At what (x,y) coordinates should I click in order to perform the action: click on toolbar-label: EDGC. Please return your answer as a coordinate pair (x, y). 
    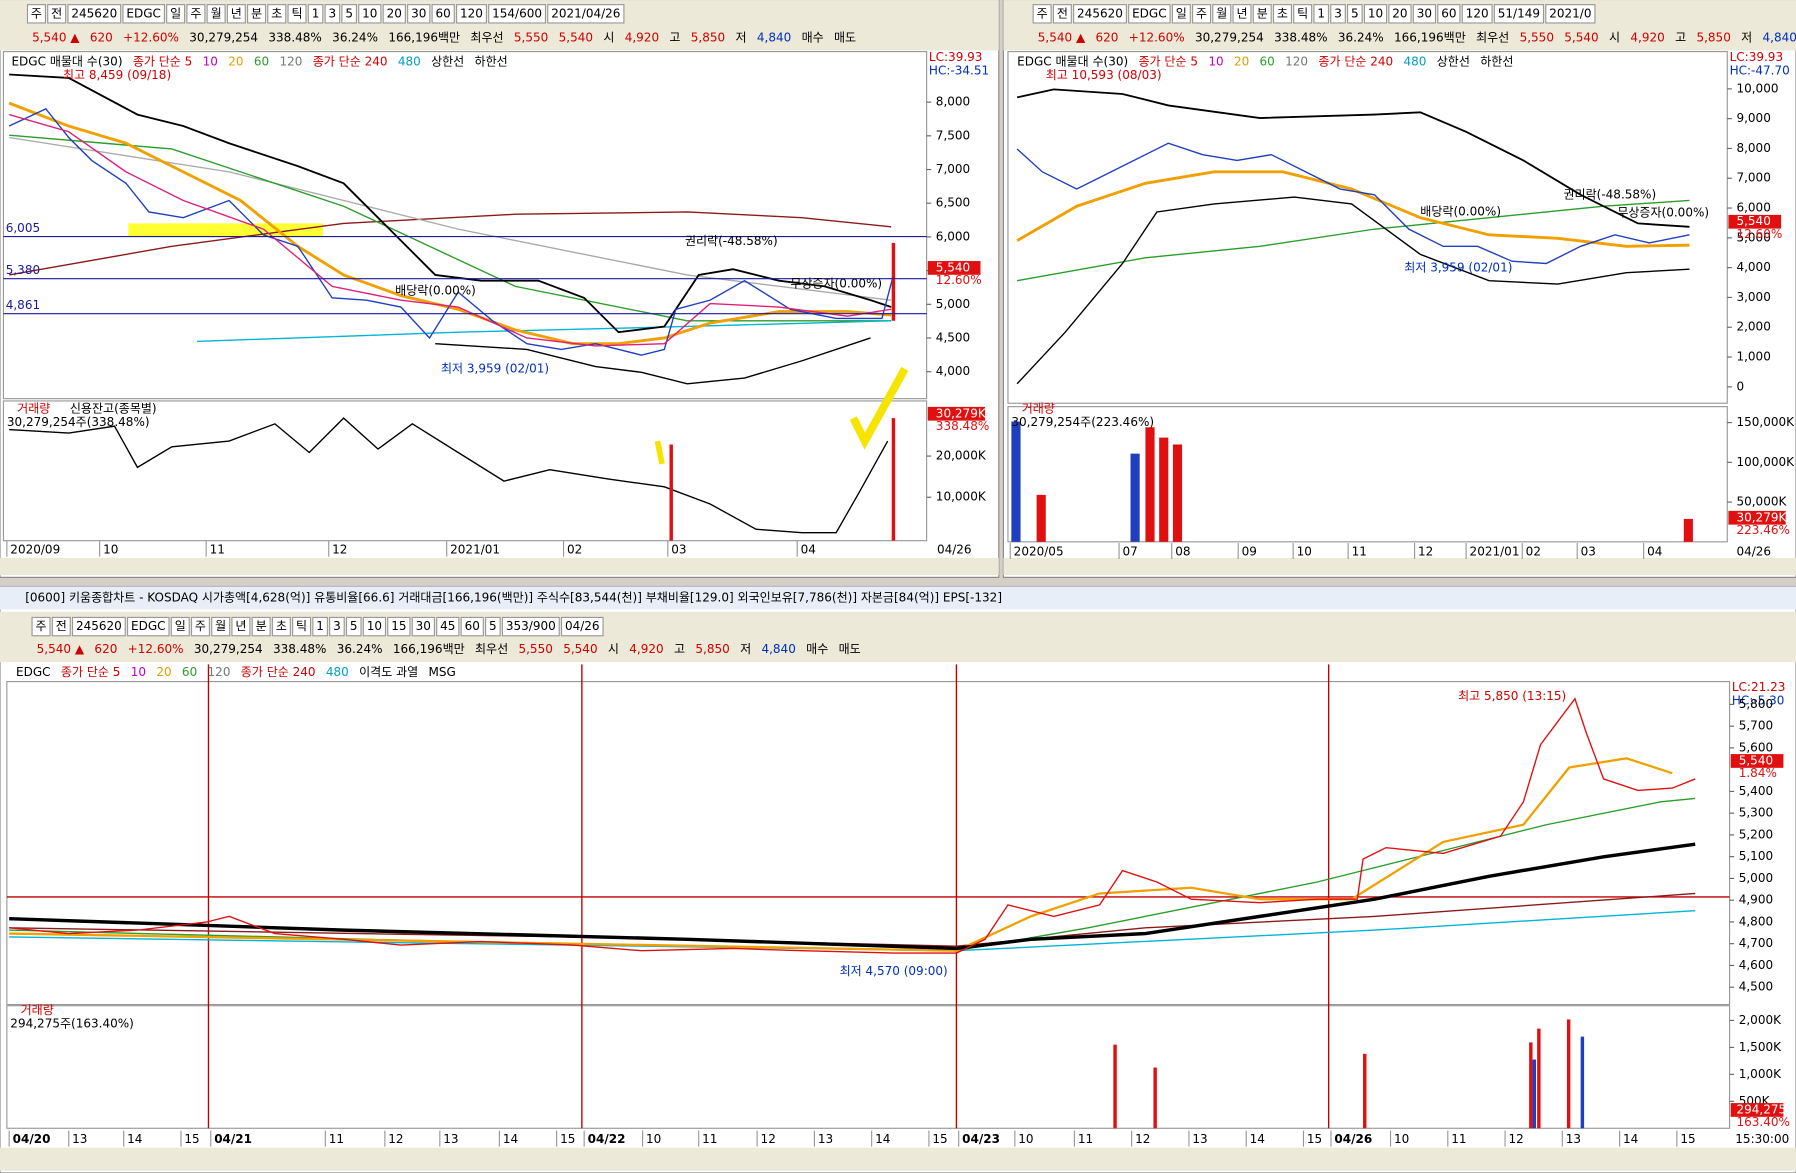
    Looking at the image, I should click on (1149, 13).